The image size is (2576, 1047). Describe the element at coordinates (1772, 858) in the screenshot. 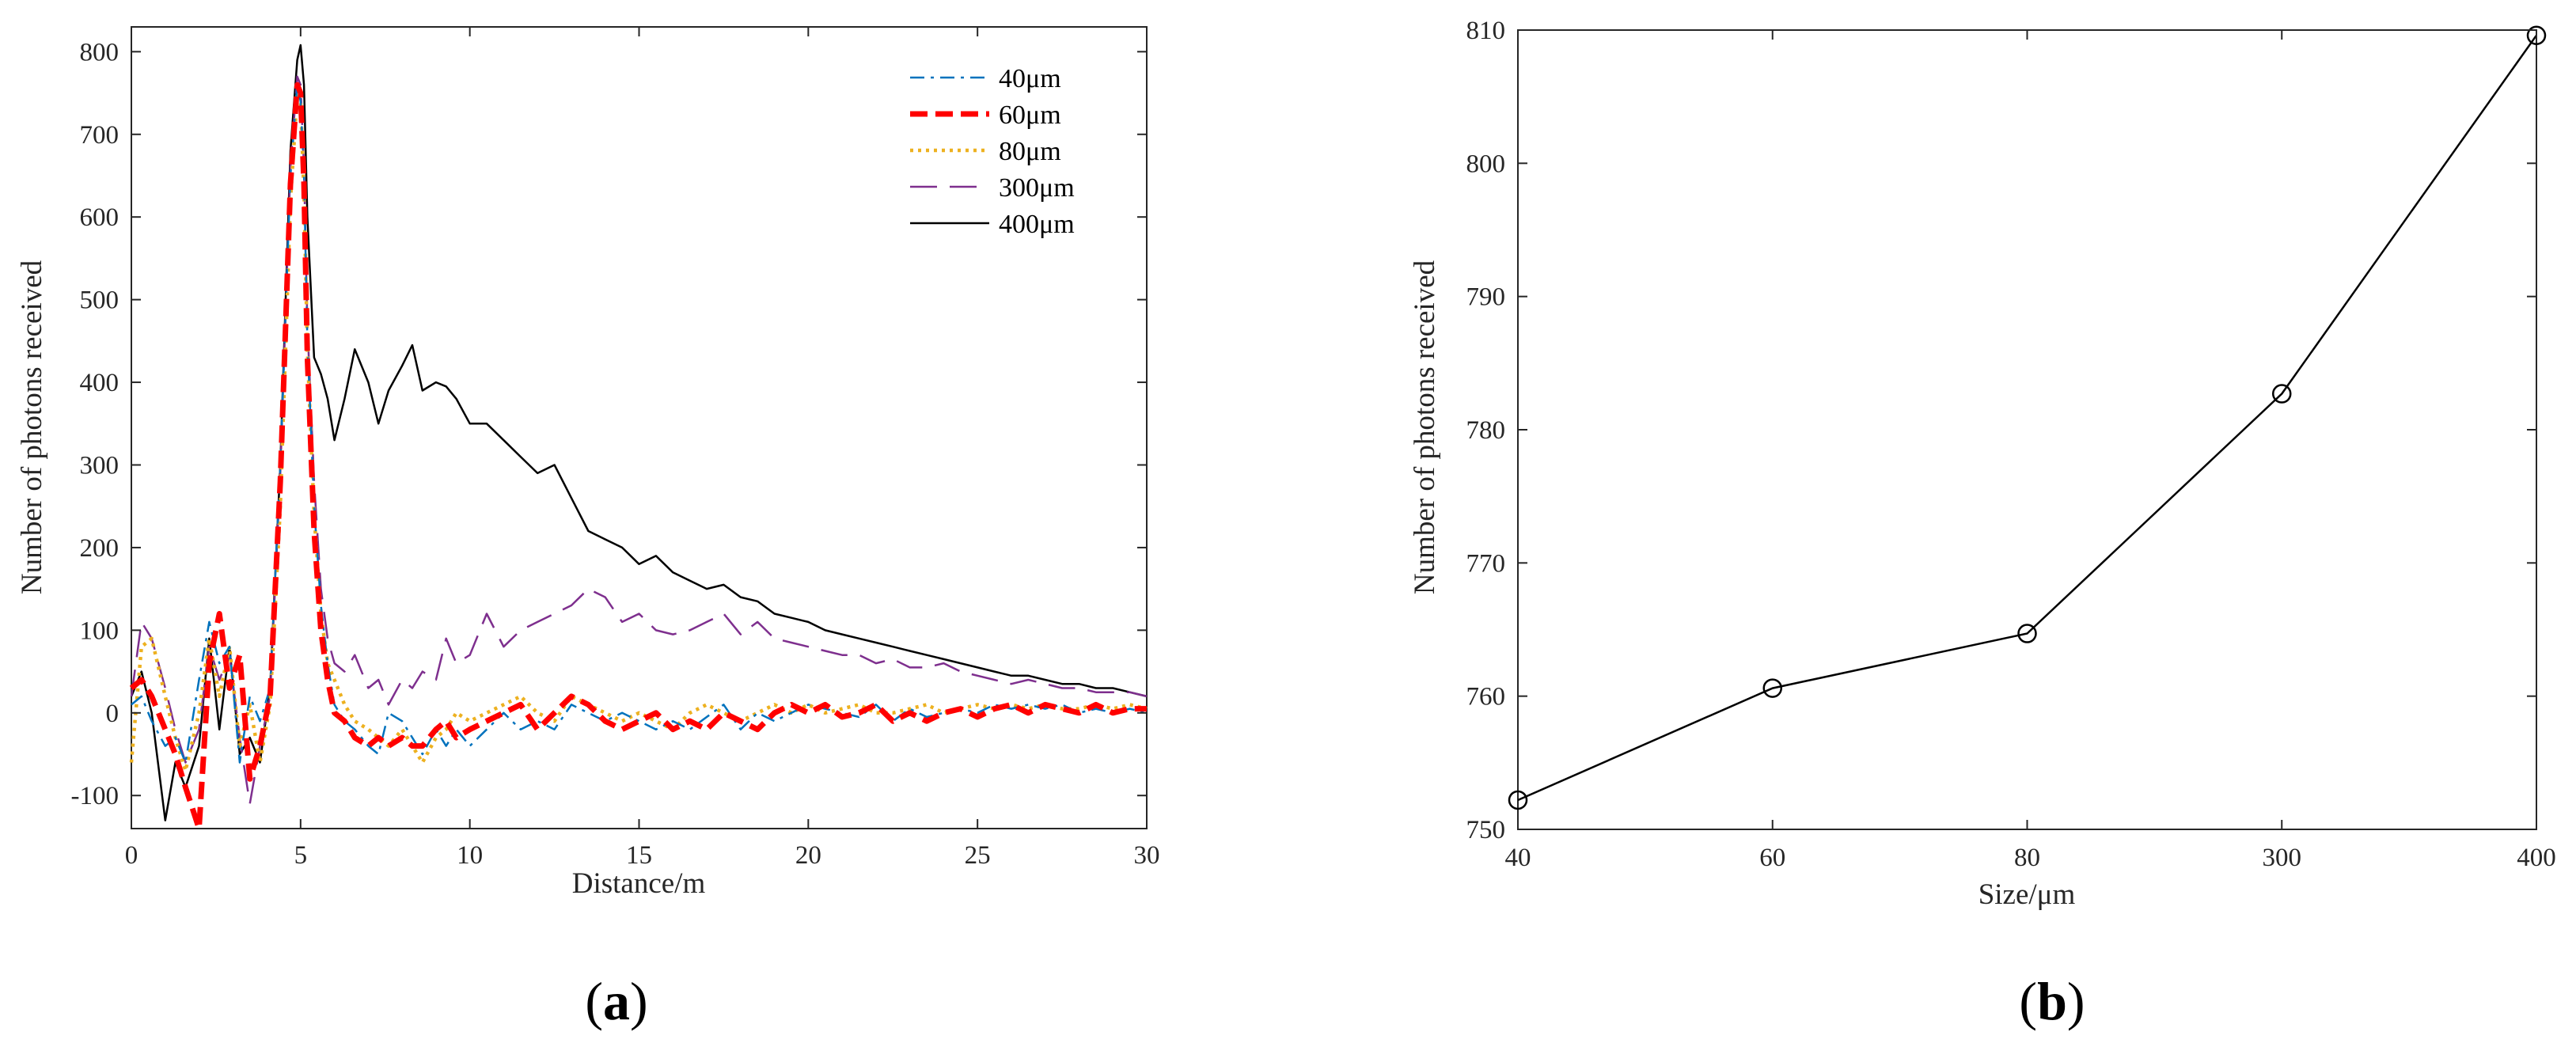

I see `x-tick-label: 60` at that location.